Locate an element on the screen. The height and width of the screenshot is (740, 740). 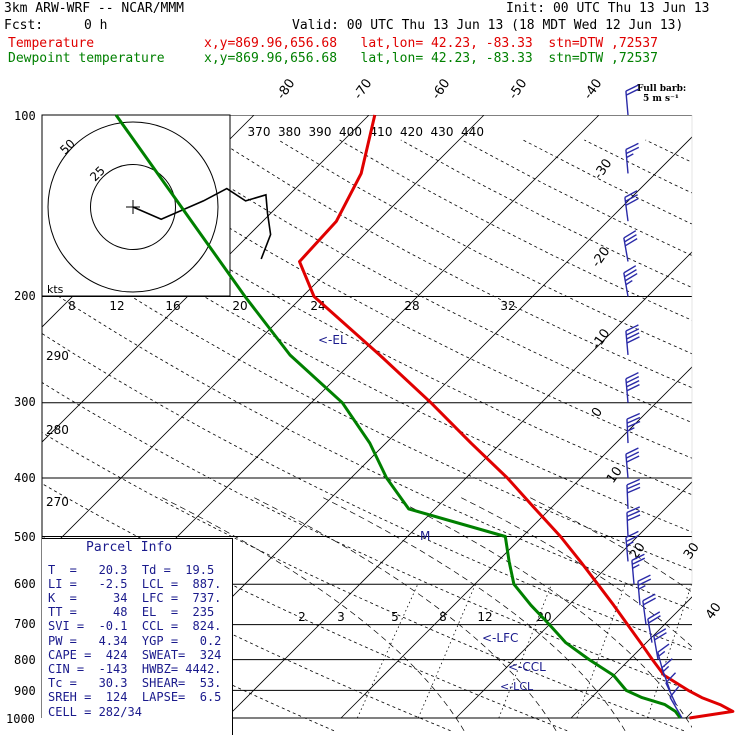
theta-left-label: 270 is located at coordinates (57, 502).